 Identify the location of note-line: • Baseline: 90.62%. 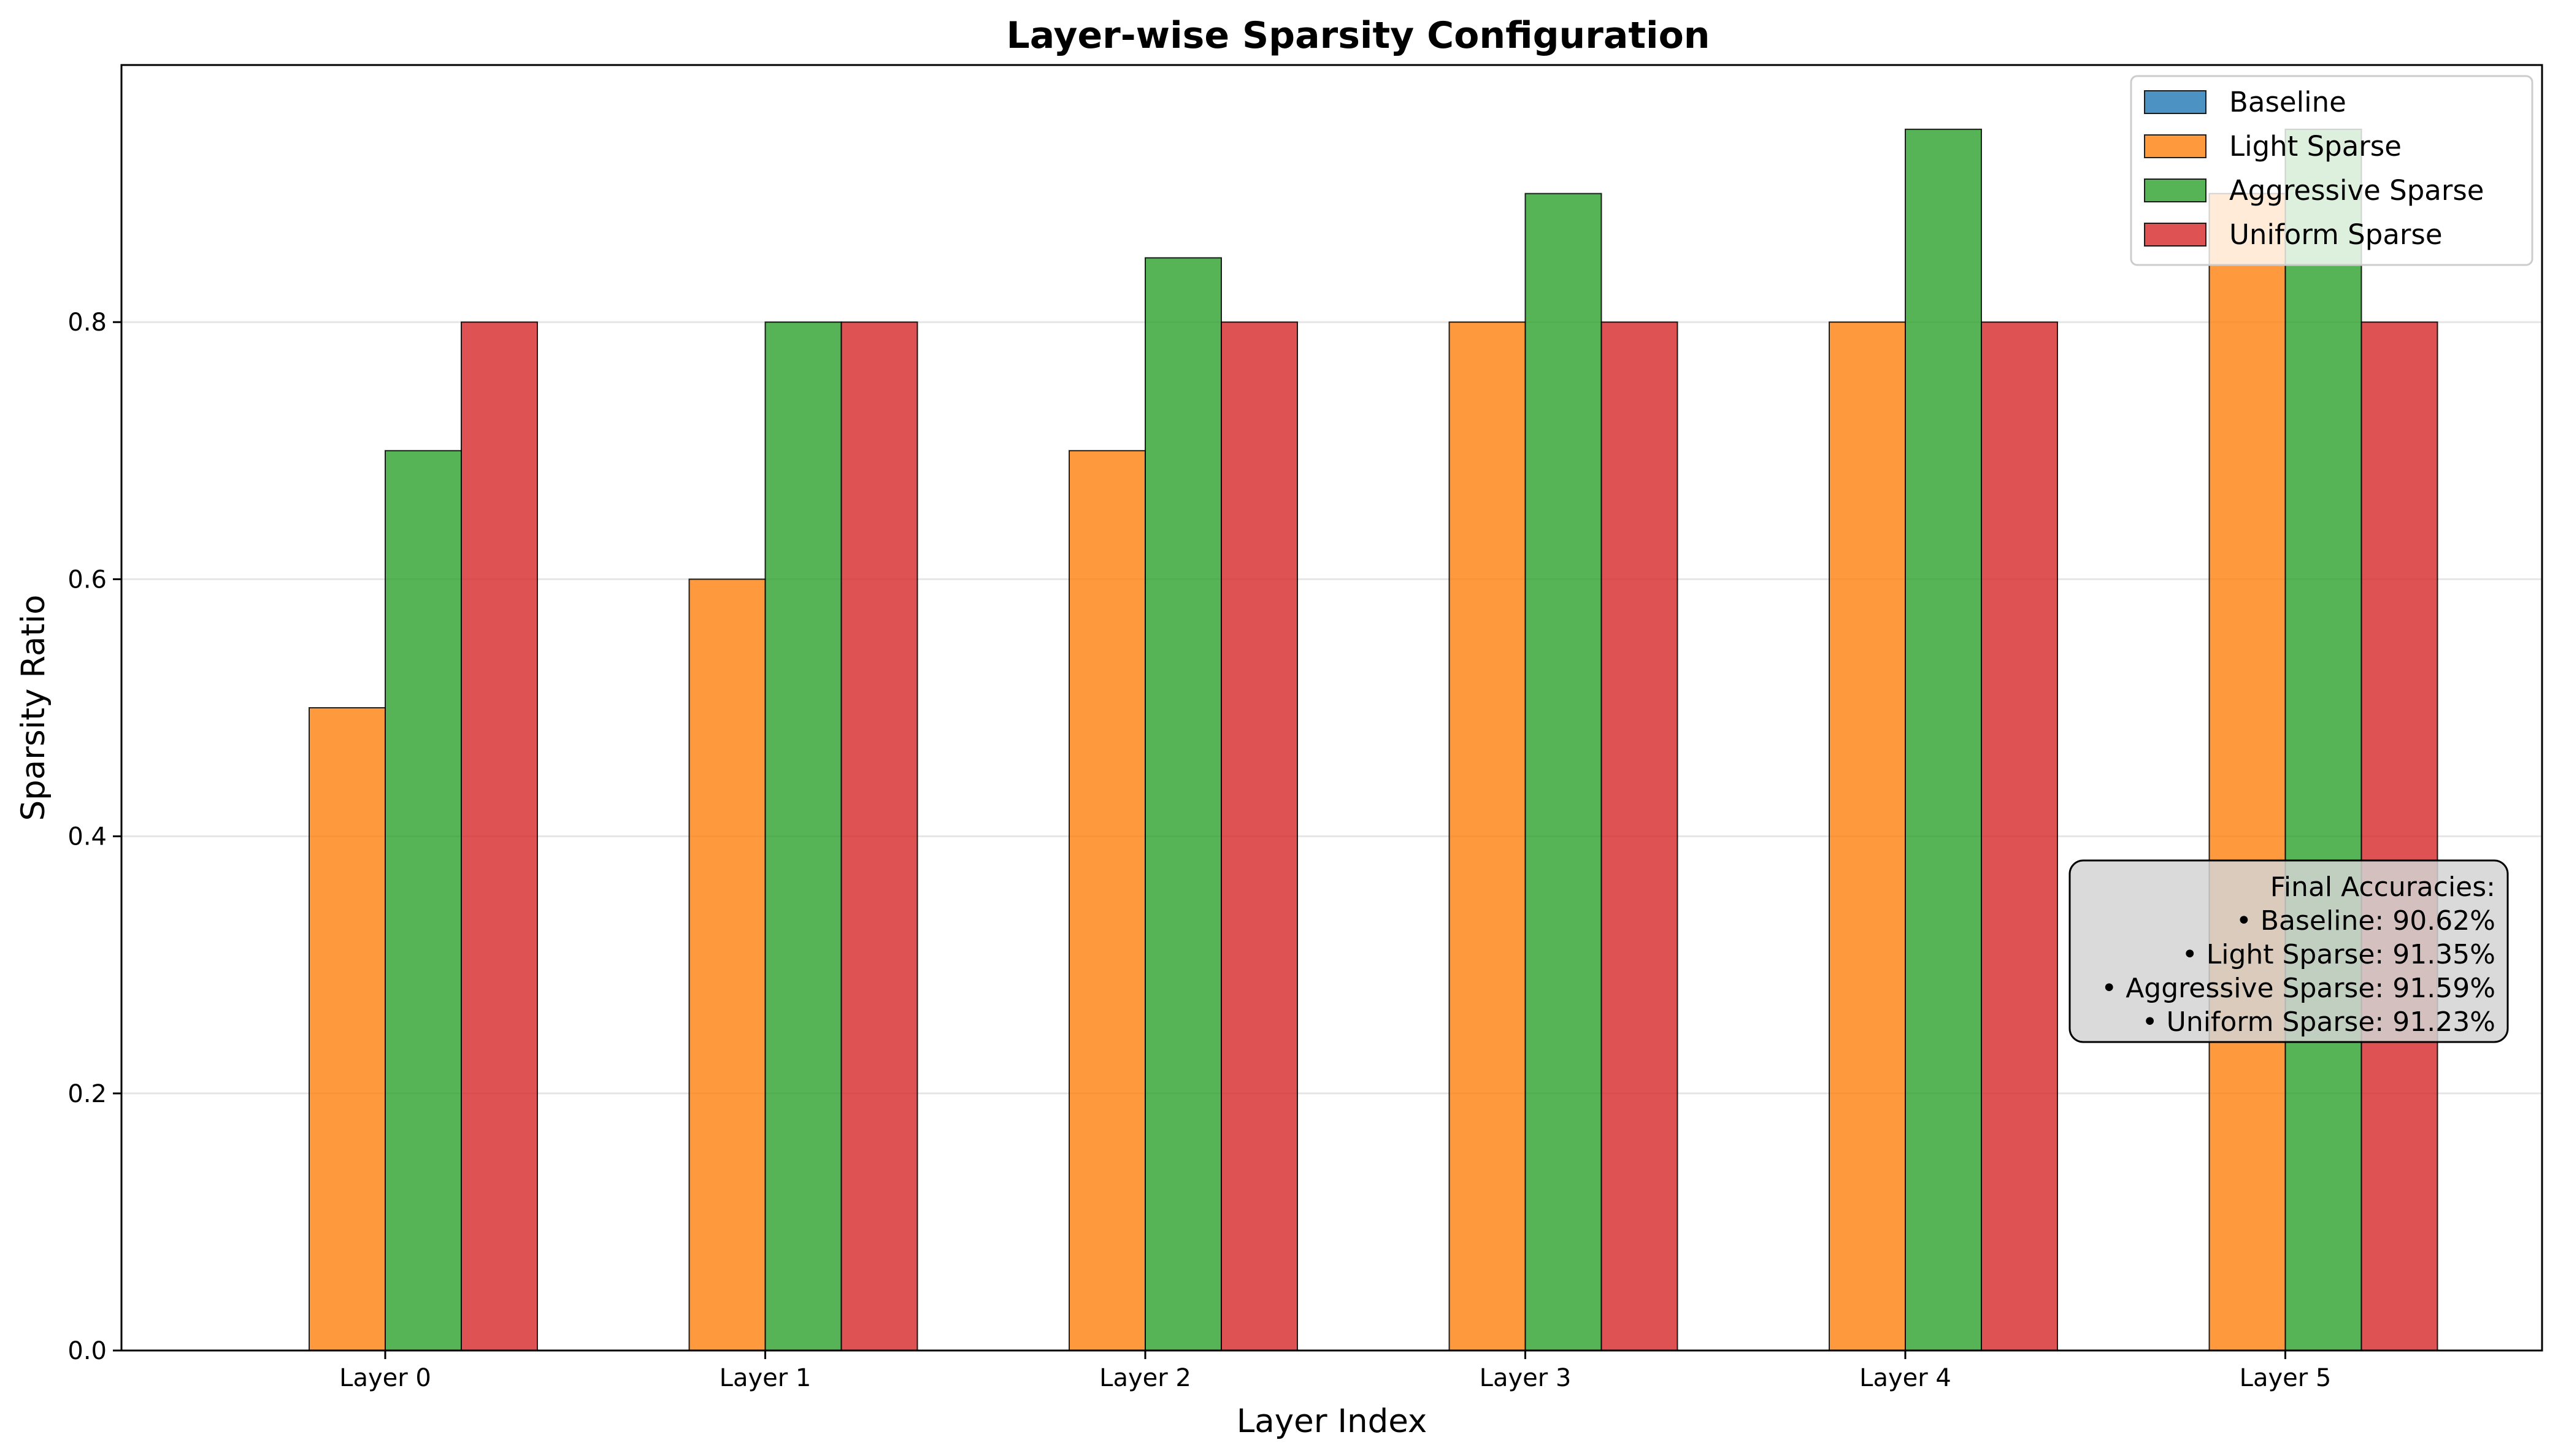
(2365, 921).